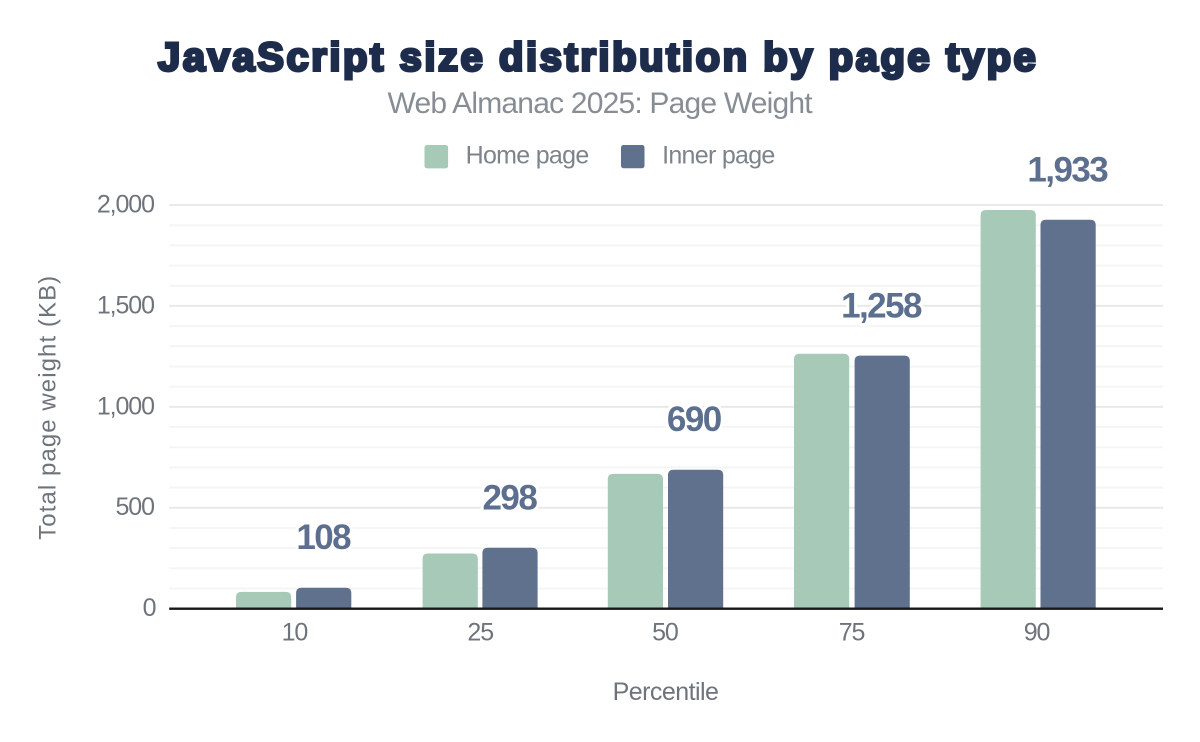  I want to click on svg-text: Percentile, so click(666, 692).